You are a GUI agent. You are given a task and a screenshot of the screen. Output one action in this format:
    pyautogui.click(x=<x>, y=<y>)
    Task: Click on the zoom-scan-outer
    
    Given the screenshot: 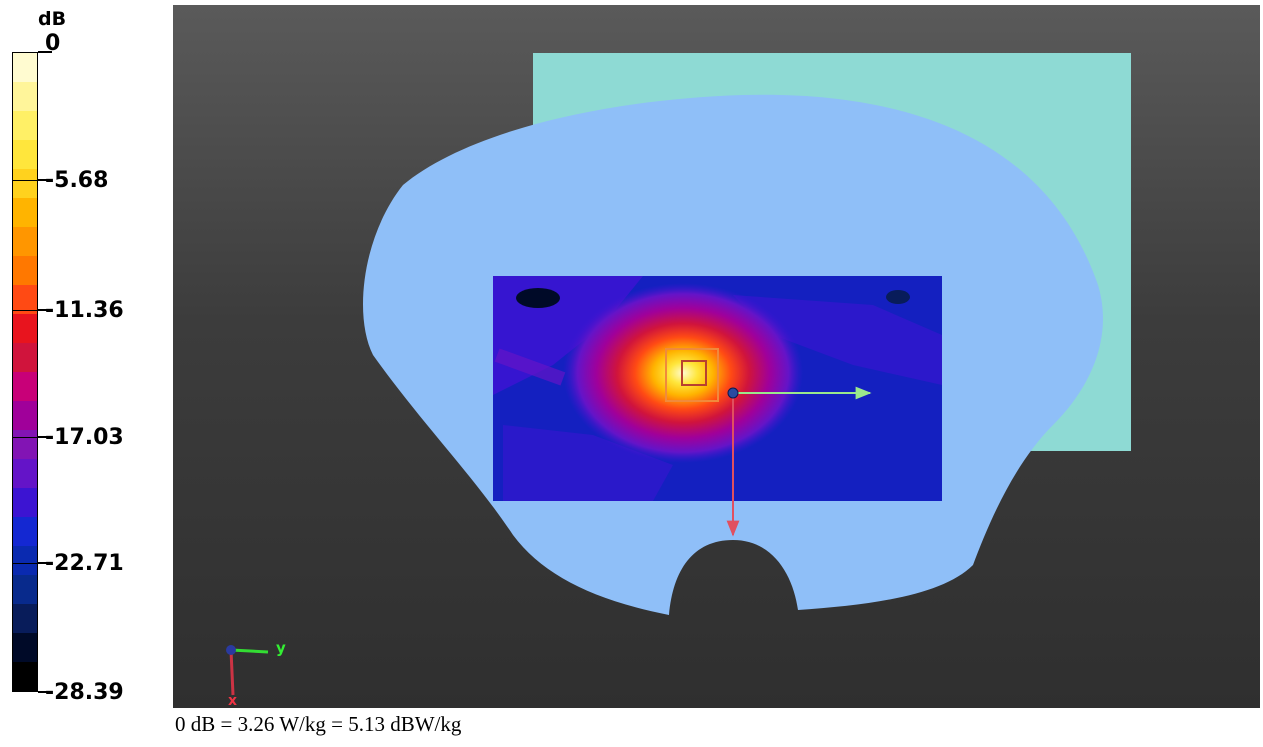 What is the action you would take?
    pyautogui.click(x=692, y=375)
    